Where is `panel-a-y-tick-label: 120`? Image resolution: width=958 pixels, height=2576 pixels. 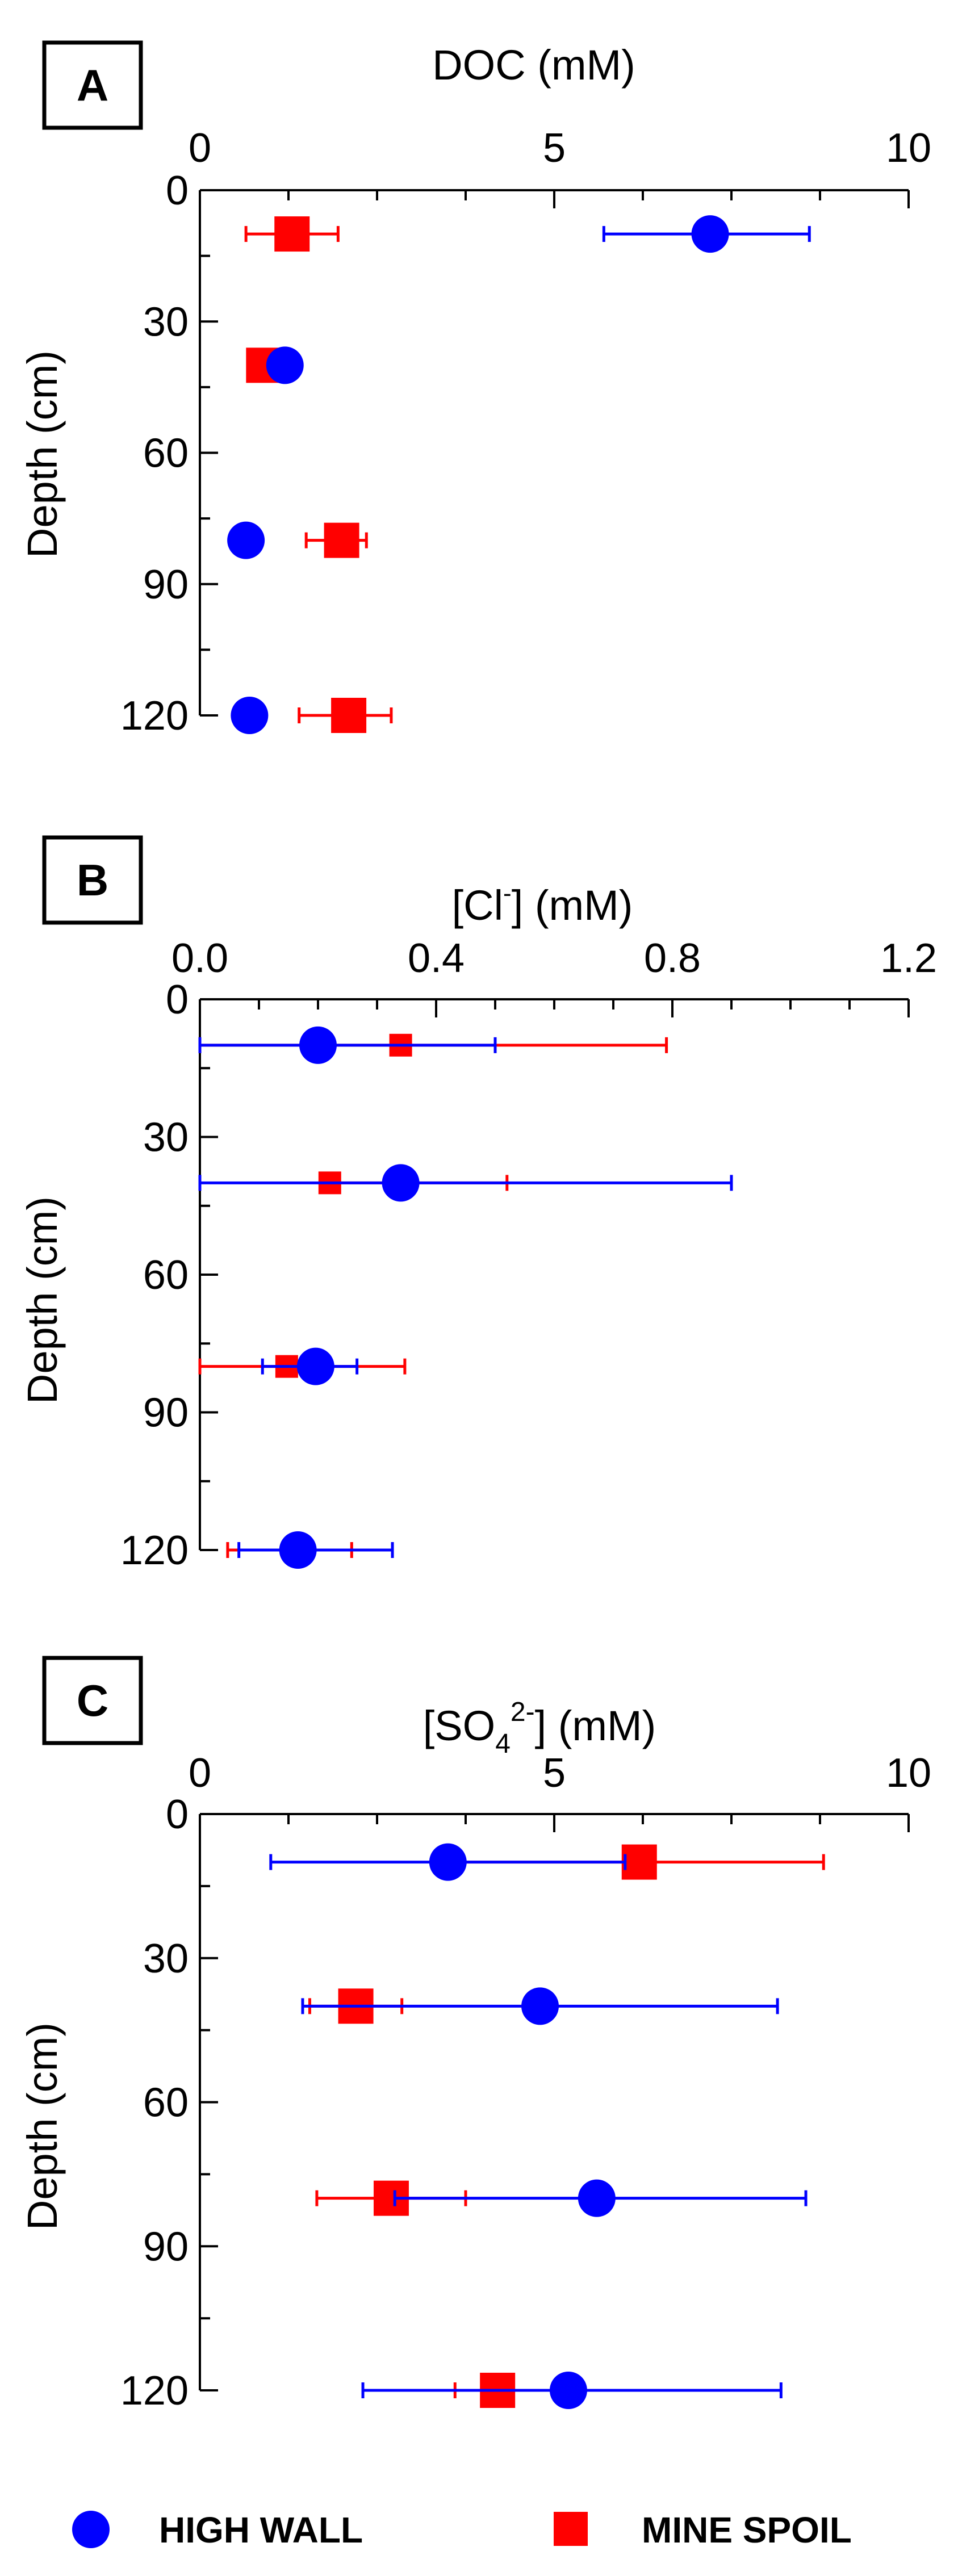 panel-a-y-tick-label: 120 is located at coordinates (154, 716).